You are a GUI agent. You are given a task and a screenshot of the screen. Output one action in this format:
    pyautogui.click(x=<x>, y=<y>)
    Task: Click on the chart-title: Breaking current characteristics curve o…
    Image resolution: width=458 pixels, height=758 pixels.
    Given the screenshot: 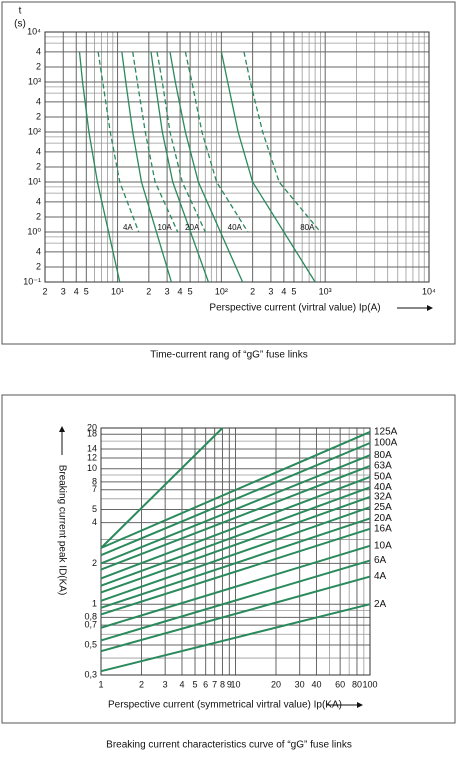 What is the action you would take?
    pyautogui.click(x=229, y=745)
    